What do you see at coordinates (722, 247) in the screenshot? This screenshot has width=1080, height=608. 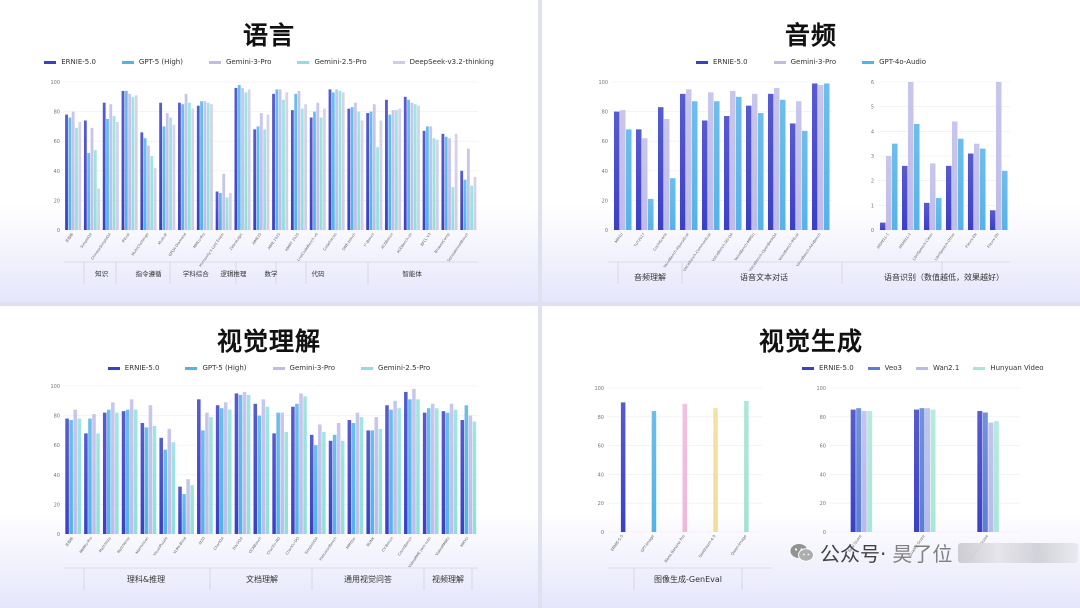 I see `x-tick-label: VoiceBench-SD-QA` at bounding box center [722, 247].